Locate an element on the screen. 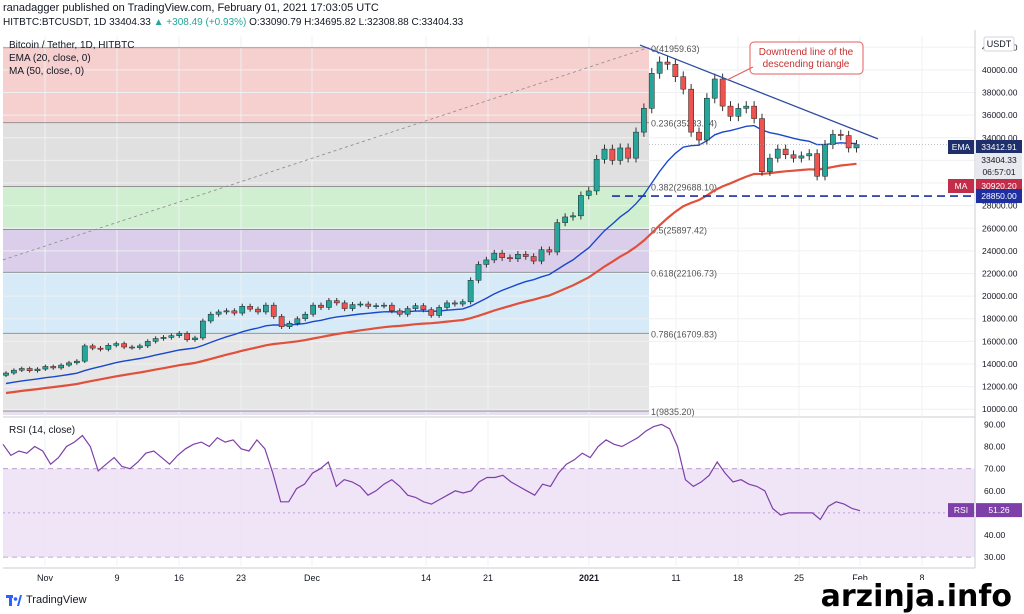 The height and width of the screenshot is (614, 1024). brand-logo: TradingView is located at coordinates (46, 600).